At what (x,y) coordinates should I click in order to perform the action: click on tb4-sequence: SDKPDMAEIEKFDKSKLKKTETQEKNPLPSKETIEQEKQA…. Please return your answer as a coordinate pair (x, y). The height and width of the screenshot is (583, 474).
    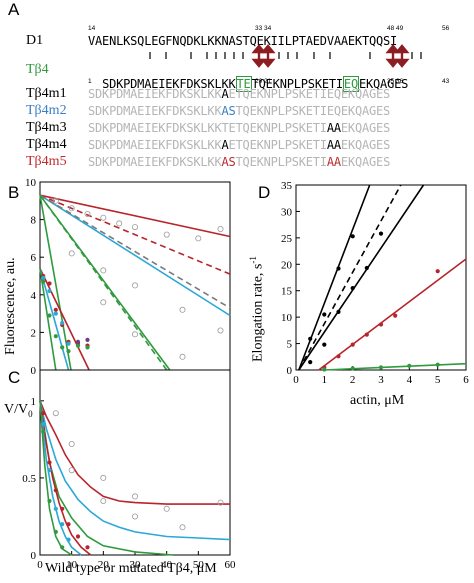
    Looking at the image, I should click on (248, 77).